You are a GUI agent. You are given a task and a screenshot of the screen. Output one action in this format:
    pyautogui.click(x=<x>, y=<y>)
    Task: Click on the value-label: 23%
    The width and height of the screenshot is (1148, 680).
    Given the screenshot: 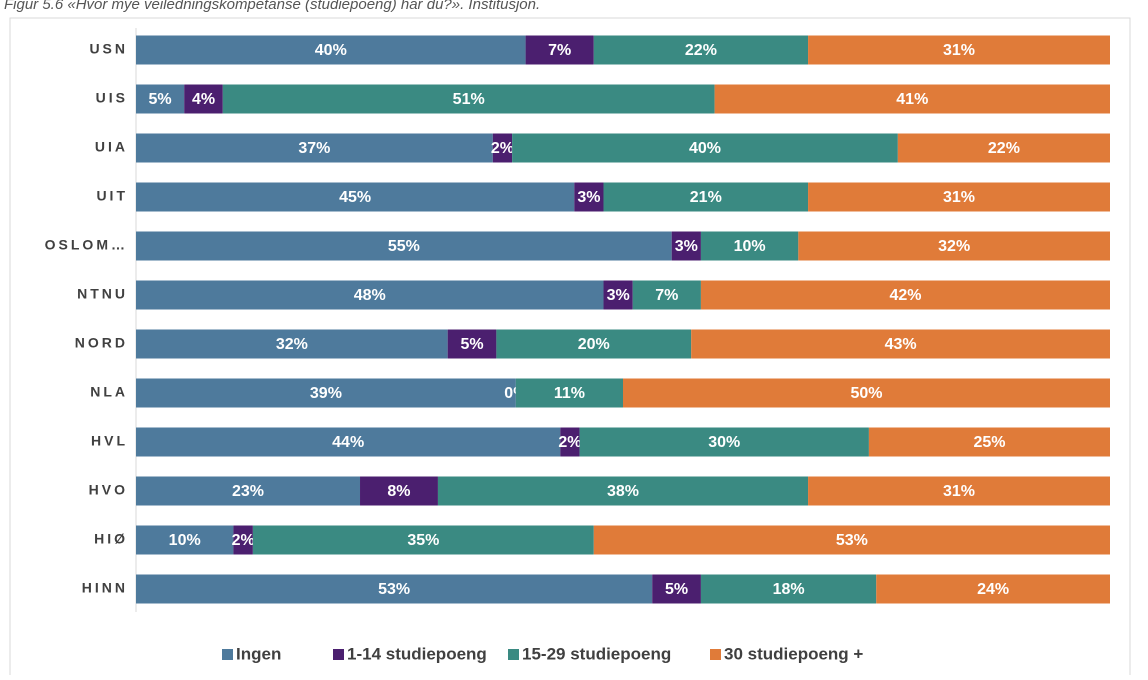 What is the action you would take?
    pyautogui.click(x=248, y=491)
    